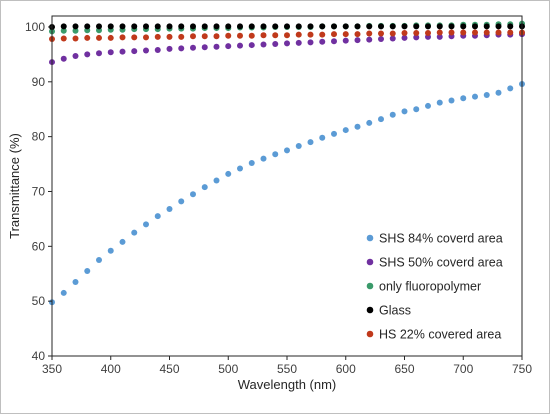 This screenshot has width=550, height=414. I want to click on y-tick-label: 50, so click(39, 301).